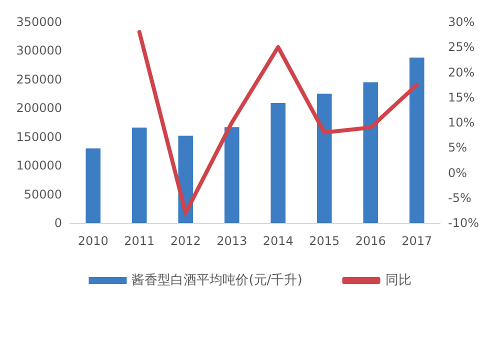 The height and width of the screenshot is (340, 500). What do you see at coordinates (39, 165) in the screenshot?
I see `y-tick-label: 100000` at bounding box center [39, 165].